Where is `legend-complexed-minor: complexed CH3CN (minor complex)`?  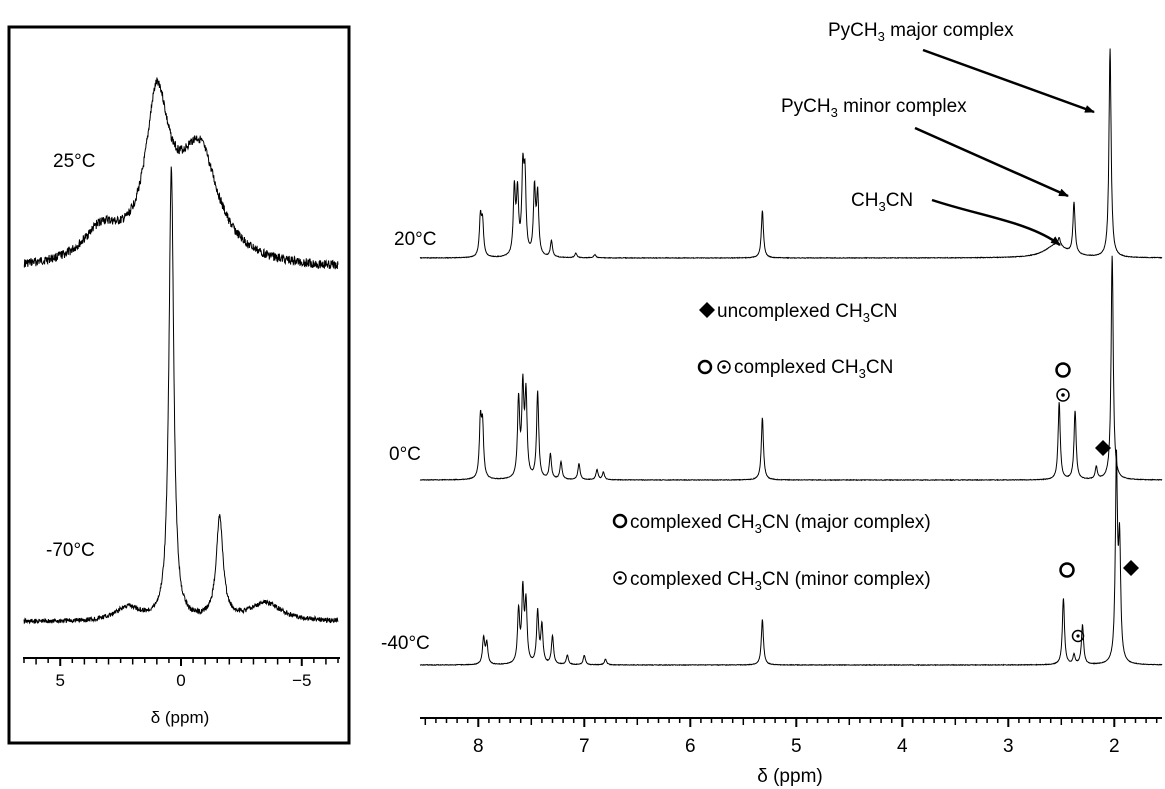
legend-complexed-minor: complexed CH3CN (minor complex) is located at coordinates (780, 581).